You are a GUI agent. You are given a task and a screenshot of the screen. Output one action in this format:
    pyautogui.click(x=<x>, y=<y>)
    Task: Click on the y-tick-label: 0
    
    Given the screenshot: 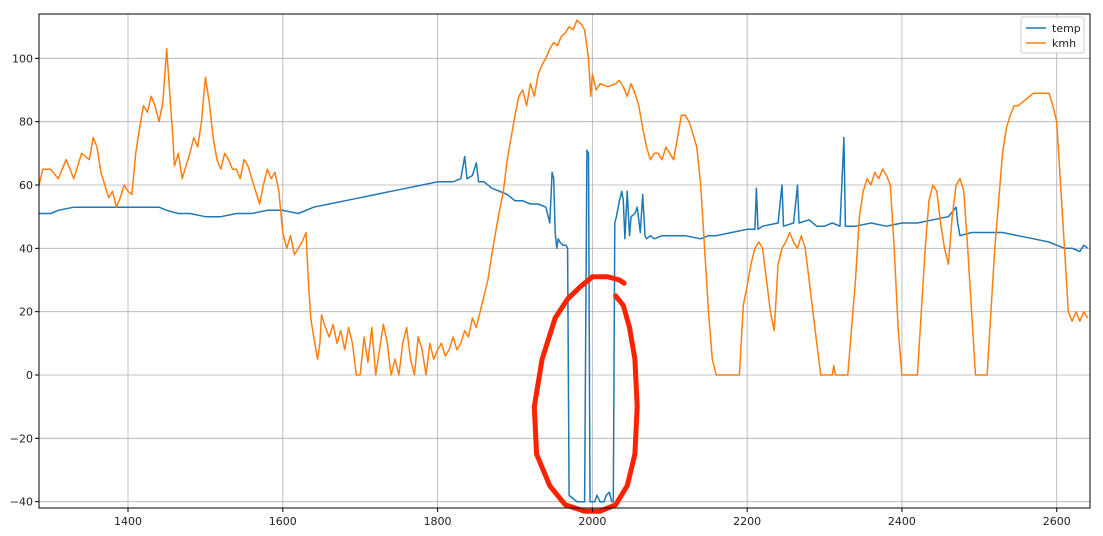 What is the action you would take?
    pyautogui.click(x=29, y=375)
    